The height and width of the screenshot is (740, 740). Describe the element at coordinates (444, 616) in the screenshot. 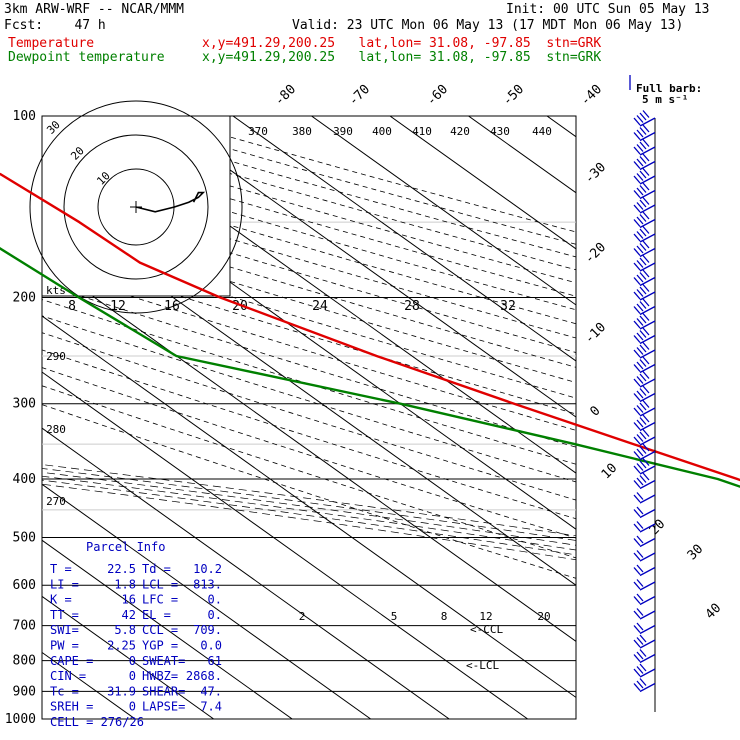

I see `mixing-ratio-label: 8` at that location.